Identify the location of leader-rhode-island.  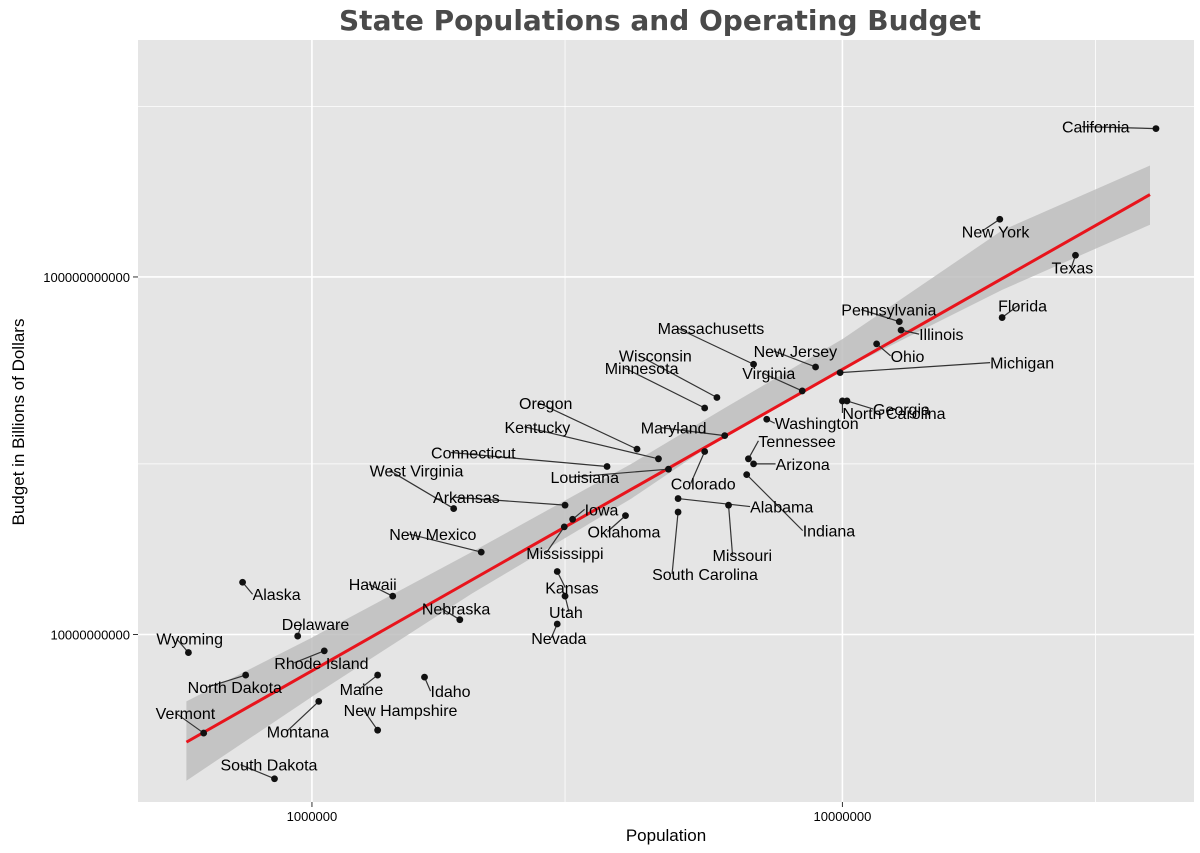
(309, 657).